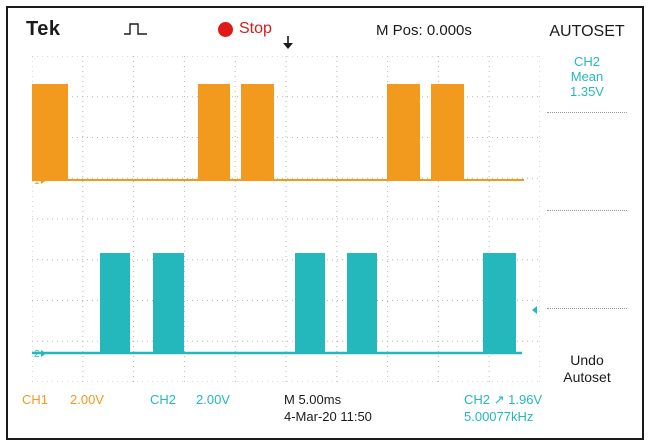 The width and height of the screenshot is (652, 448). I want to click on measurement-readout: CH2 Mean 1.35V, so click(587, 76).